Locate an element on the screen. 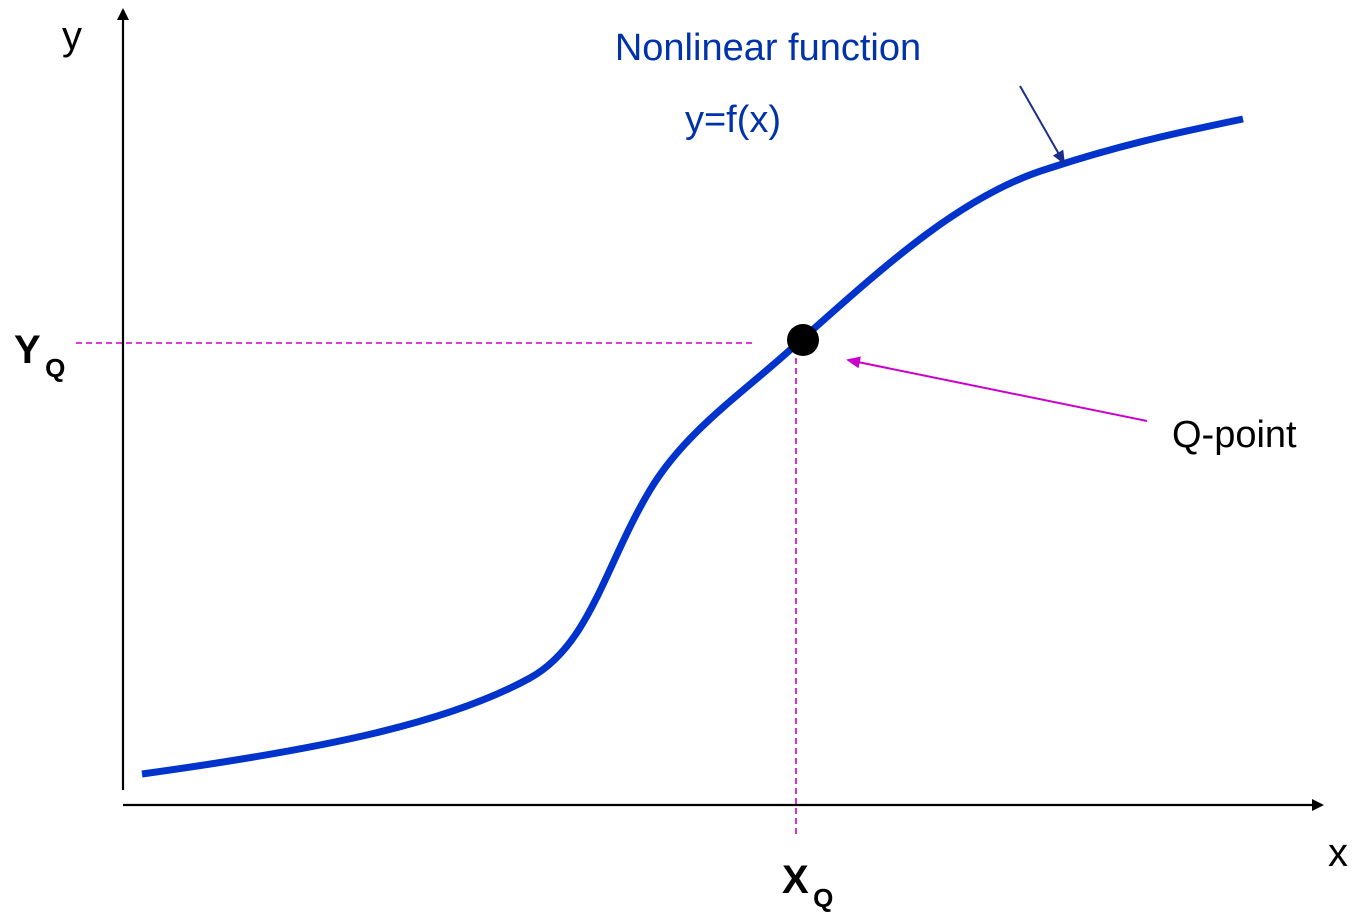 The width and height of the screenshot is (1357, 914). function-arrow is located at coordinates (1042, 125).